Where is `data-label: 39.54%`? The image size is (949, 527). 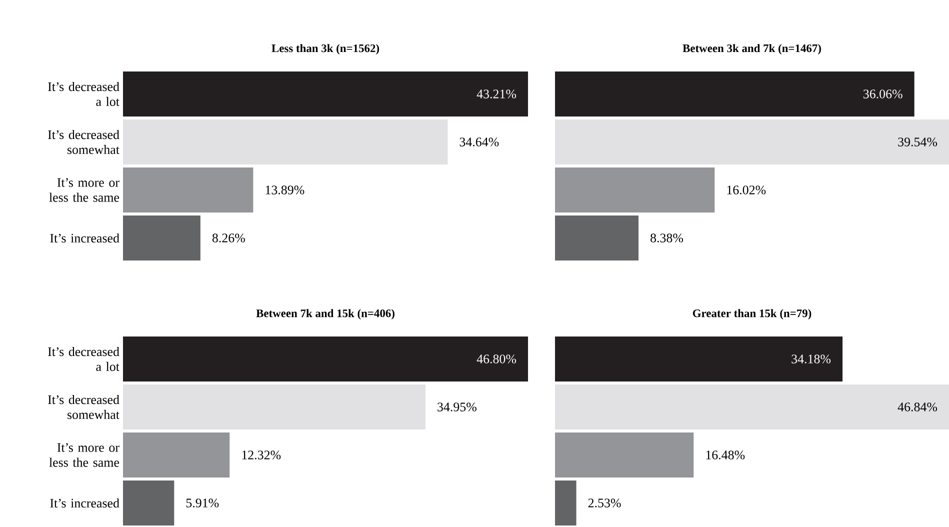
data-label: 39.54% is located at coordinates (918, 142).